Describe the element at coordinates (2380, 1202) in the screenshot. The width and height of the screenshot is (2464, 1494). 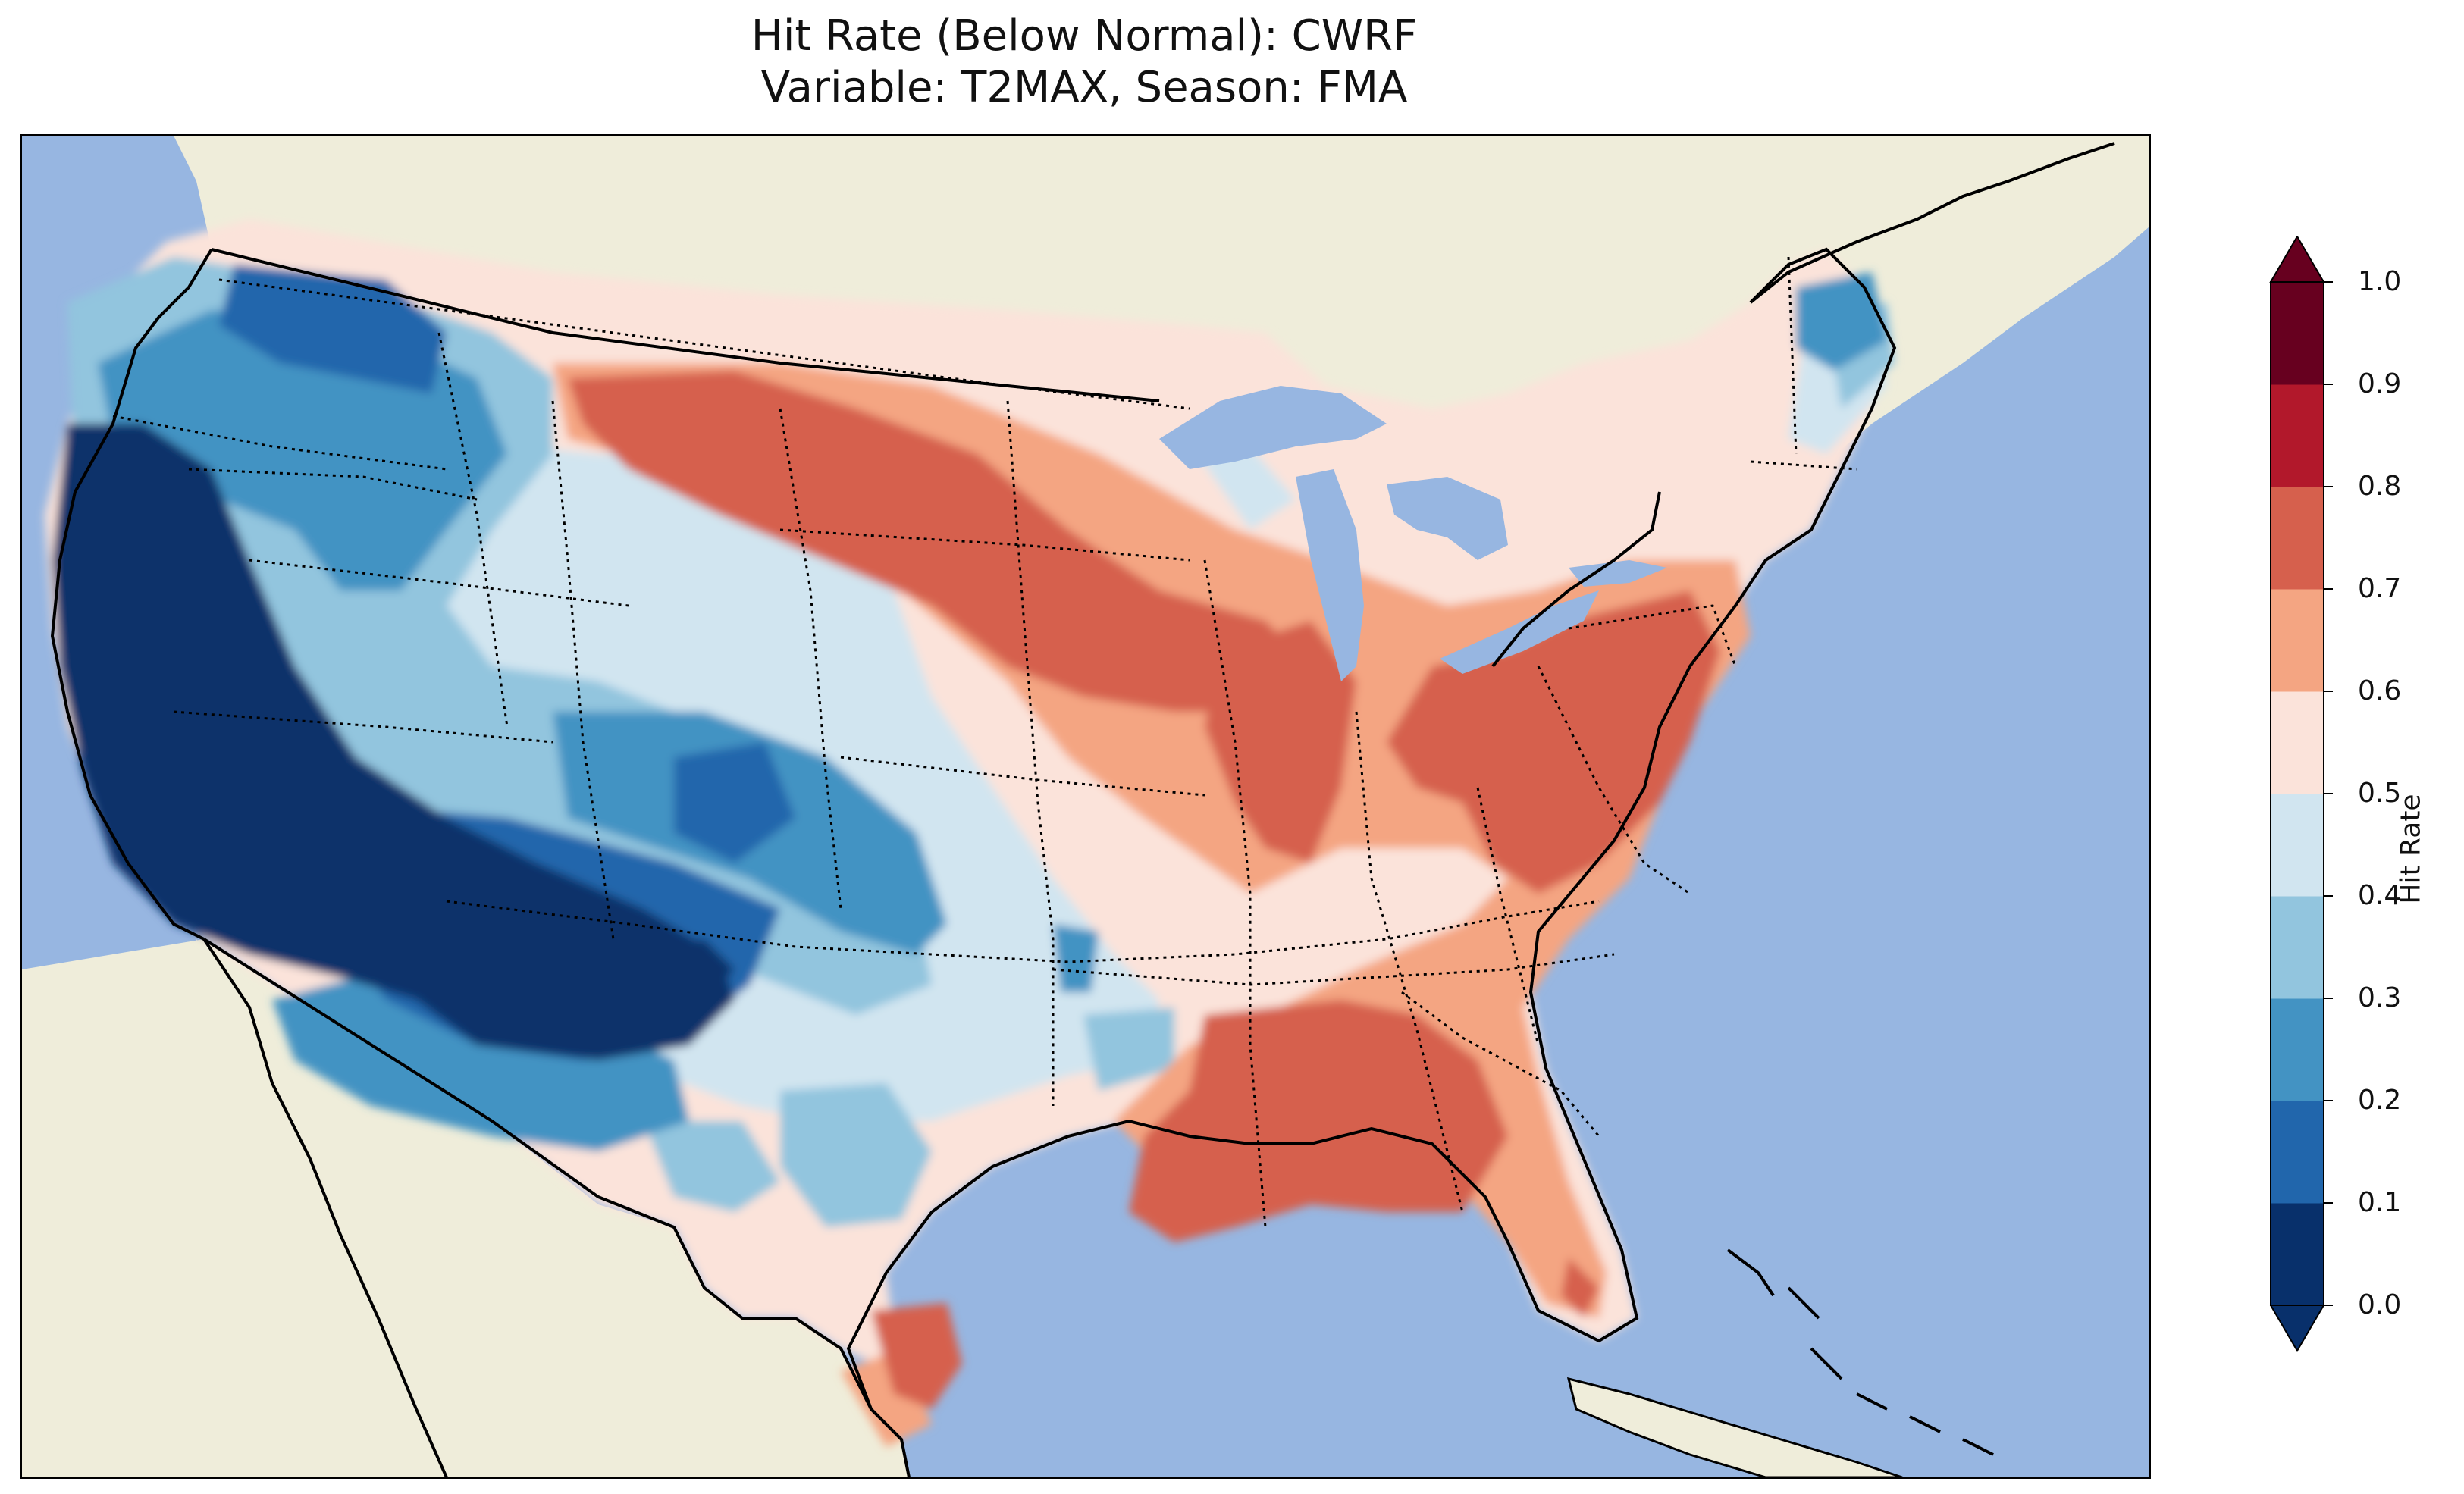
I see `colorbar-tick-label: 0.1` at that location.